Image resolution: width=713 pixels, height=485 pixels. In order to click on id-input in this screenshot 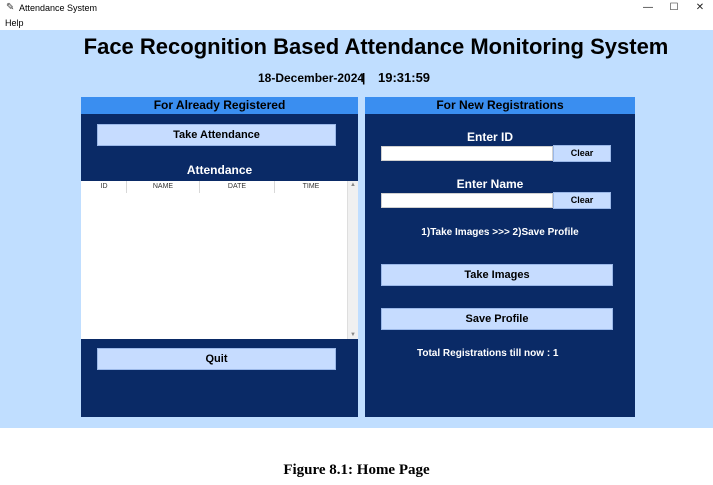, I will do `click(467, 153)`.